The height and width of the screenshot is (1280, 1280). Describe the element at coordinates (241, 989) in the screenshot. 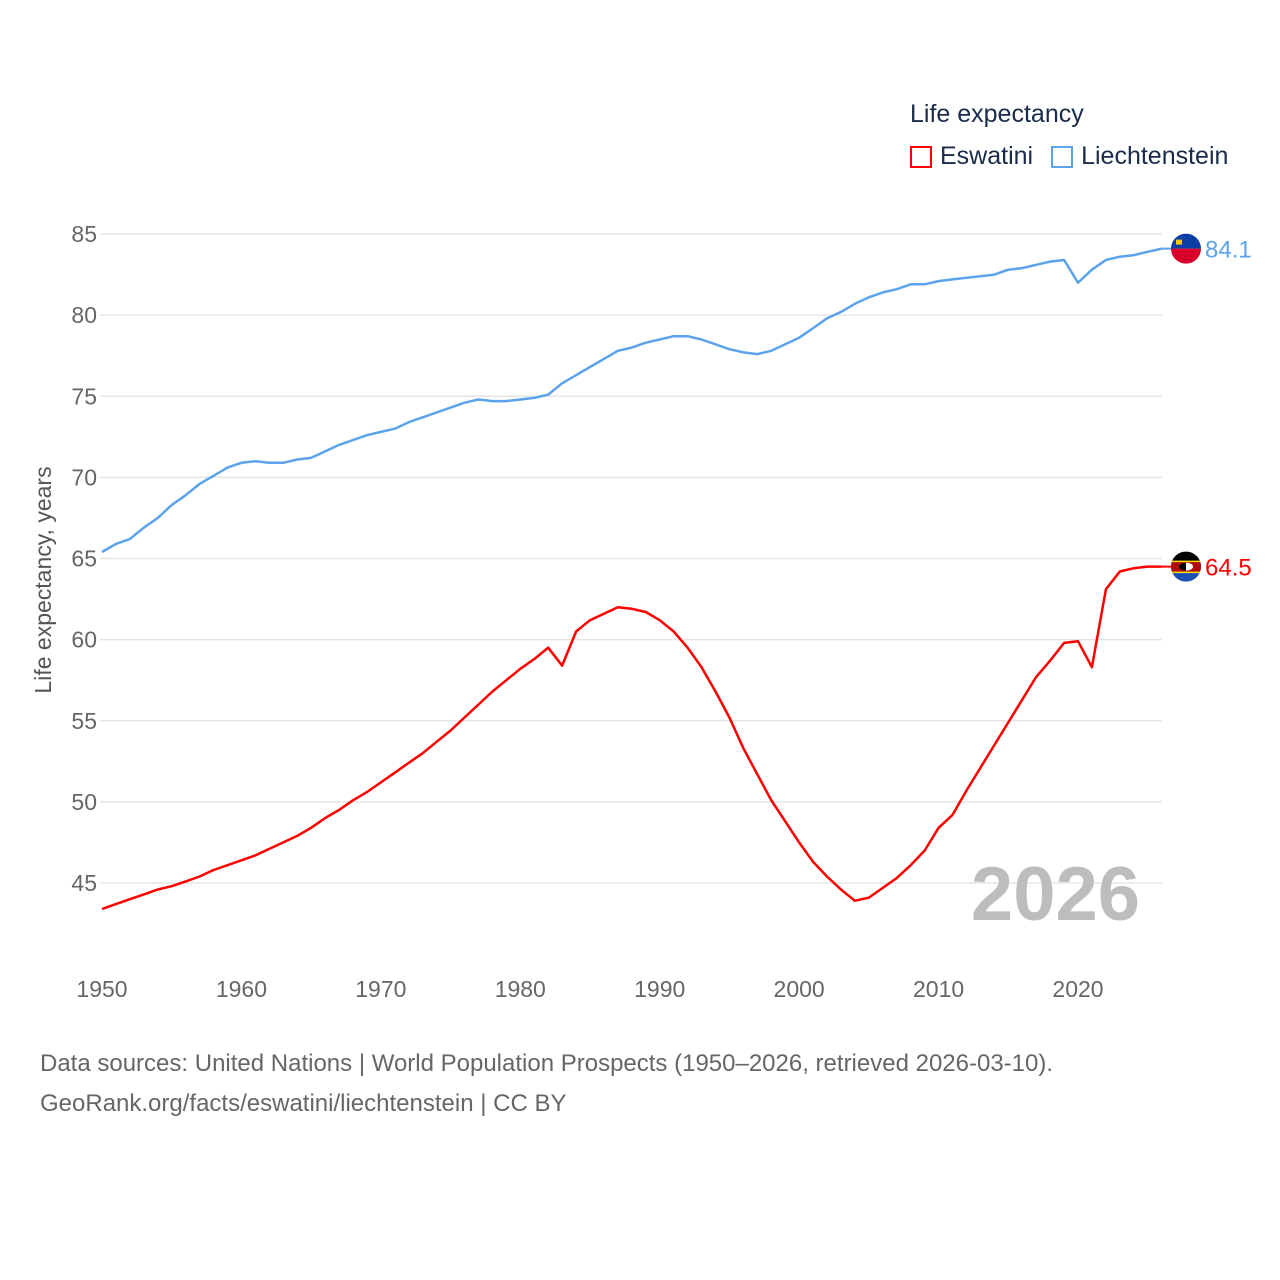

I see `x-tick-label: 1960` at that location.